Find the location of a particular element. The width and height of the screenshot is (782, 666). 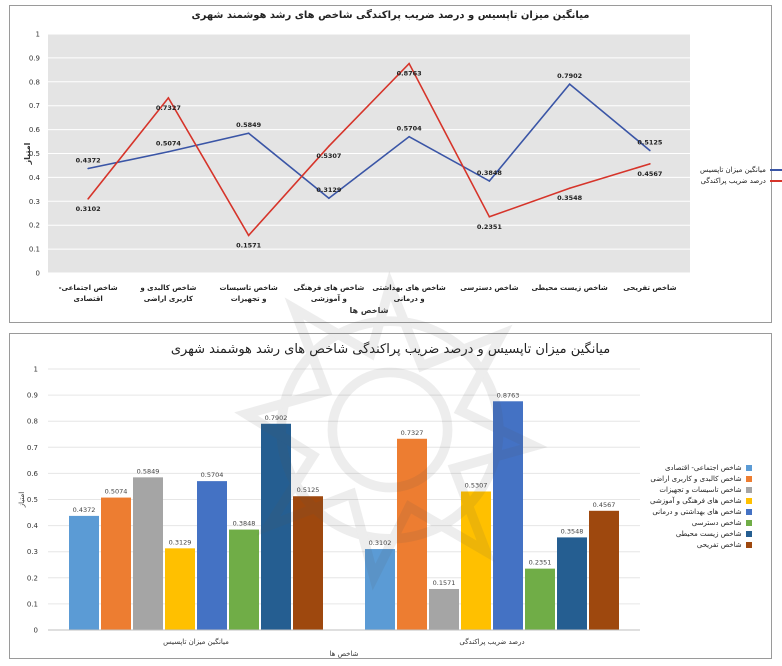

data-label: 0.8763 is located at coordinates (409, 74).